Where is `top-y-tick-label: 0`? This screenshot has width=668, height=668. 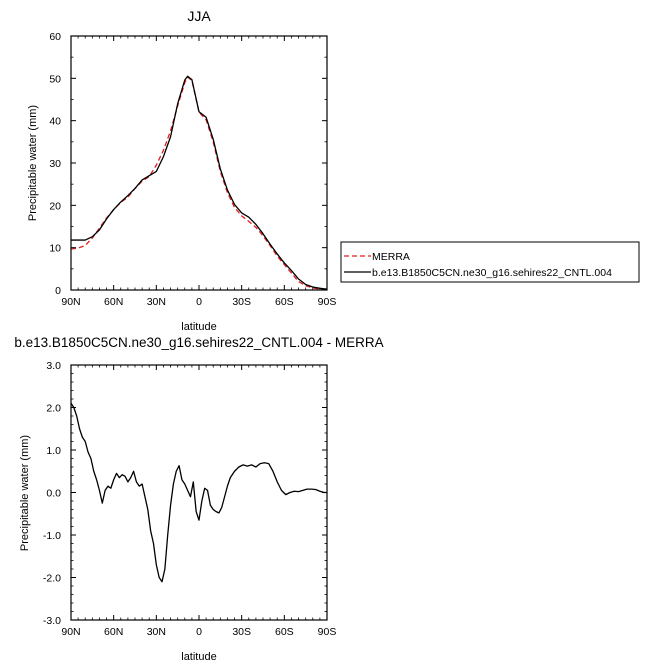 top-y-tick-label: 0 is located at coordinates (58, 291).